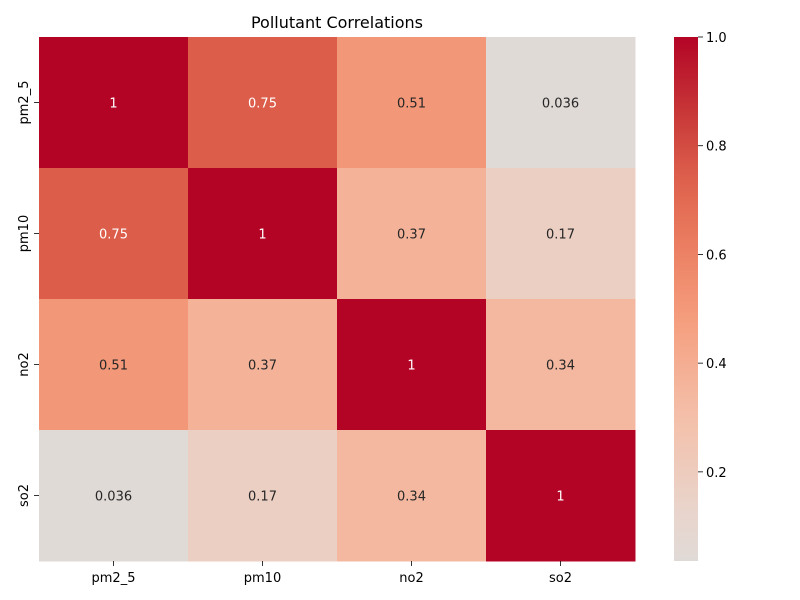 The width and height of the screenshot is (800, 600). Describe the element at coordinates (24, 364) in the screenshot. I see `y-tick-label: no2` at that location.